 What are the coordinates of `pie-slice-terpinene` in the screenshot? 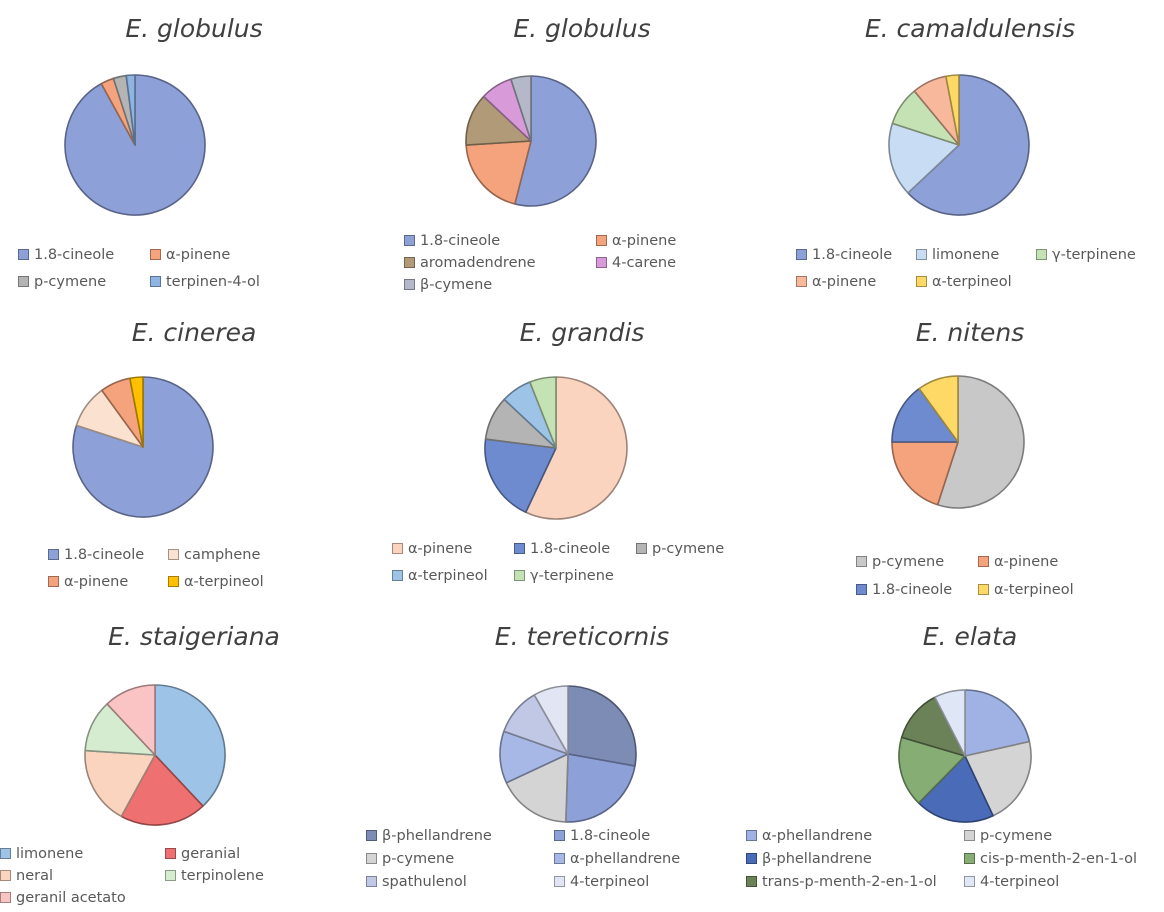 It's located at (543, 412).